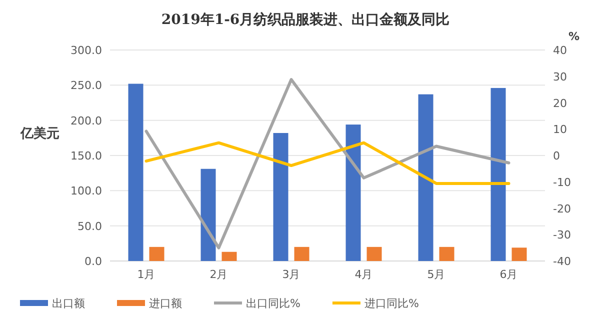  Describe the element at coordinates (219, 274) in the screenshot. I see `x-tick-label: 2月` at that location.